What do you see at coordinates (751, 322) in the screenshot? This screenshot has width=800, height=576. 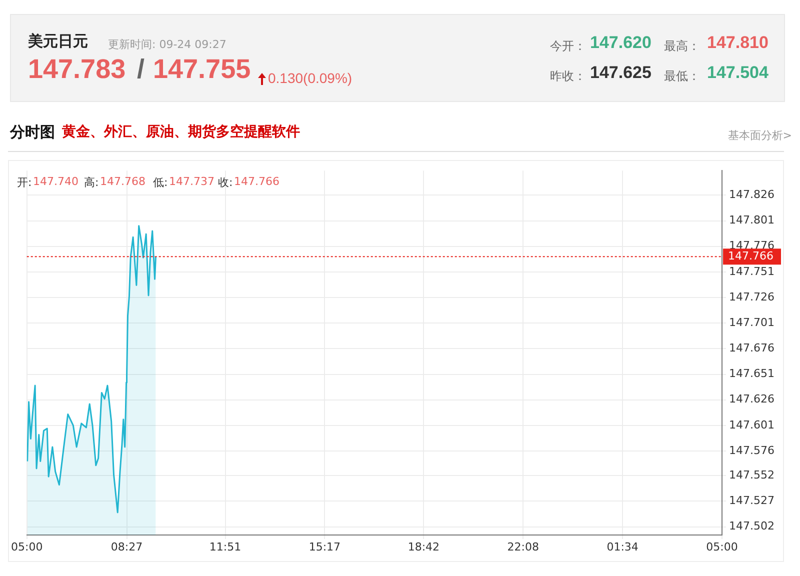 I see `y-tick-label: 147.701` at bounding box center [751, 322].